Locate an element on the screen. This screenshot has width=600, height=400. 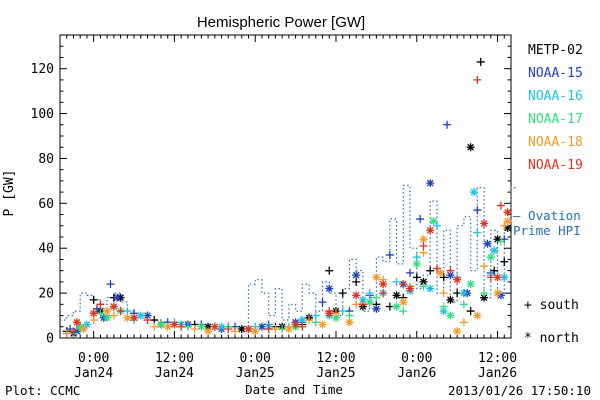
x-tick-label-date: Jan24 is located at coordinates (93, 373).